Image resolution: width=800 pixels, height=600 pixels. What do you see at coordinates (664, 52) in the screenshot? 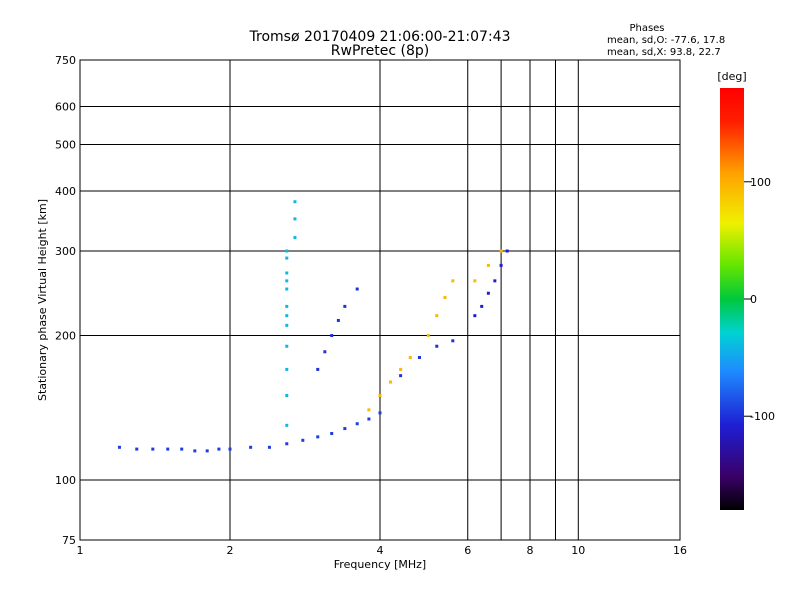
I see `phases-x-stats: mean, sd,X: 93.8, 22.7` at bounding box center [664, 52].